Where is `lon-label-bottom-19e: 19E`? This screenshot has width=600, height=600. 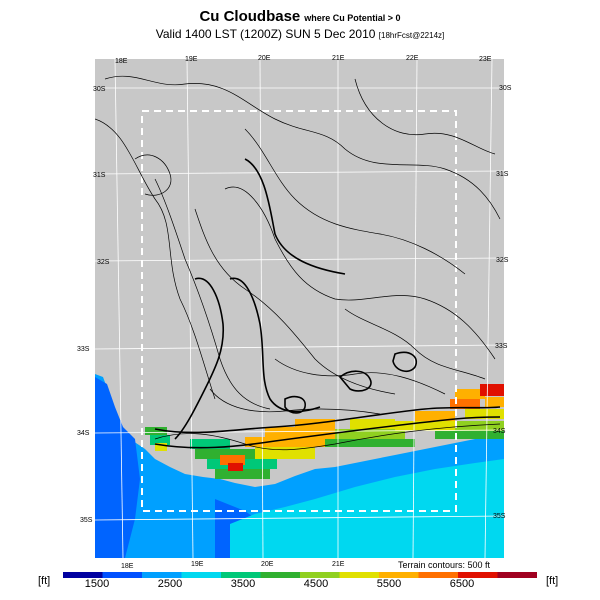
lon-label-bottom-19e: 19E is located at coordinates (197, 564).